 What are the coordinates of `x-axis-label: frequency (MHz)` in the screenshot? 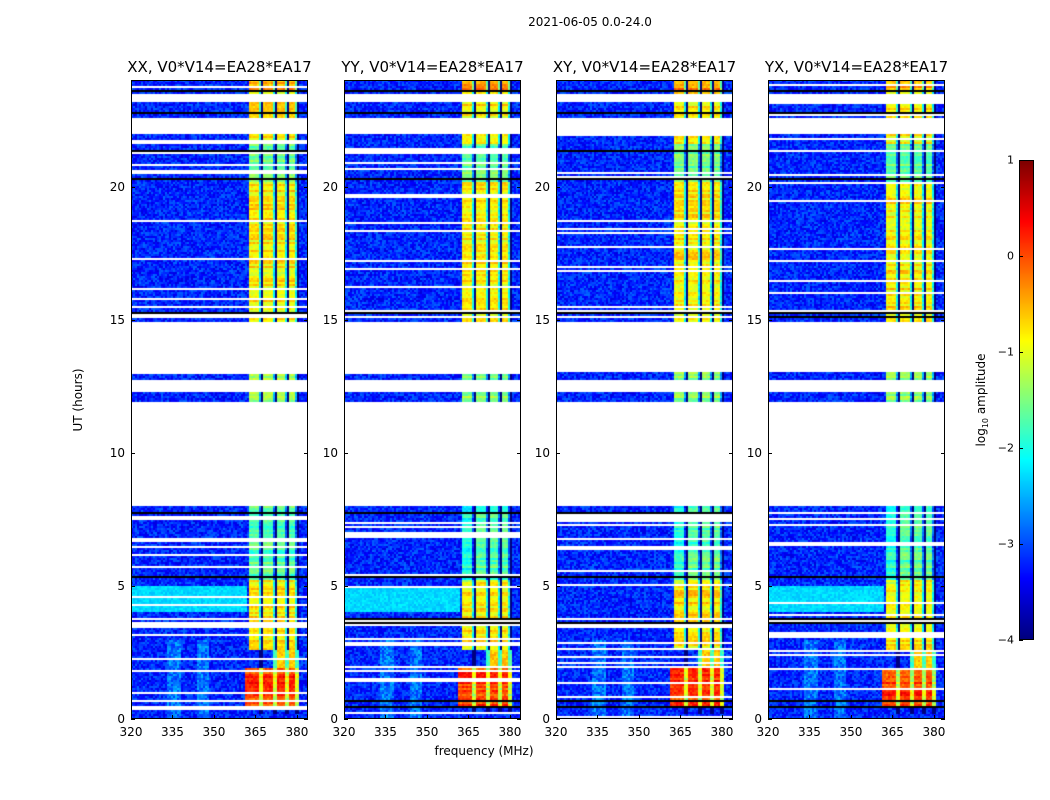 It's located at (484, 751).